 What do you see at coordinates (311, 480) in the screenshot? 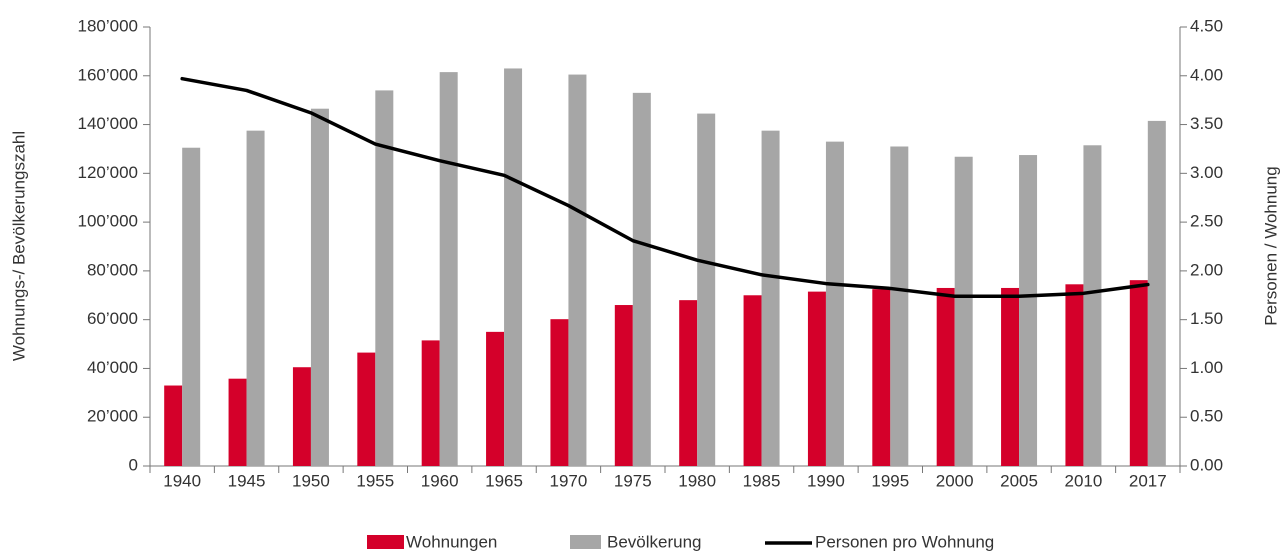
I see `x-tick-label: 1950` at bounding box center [311, 480].